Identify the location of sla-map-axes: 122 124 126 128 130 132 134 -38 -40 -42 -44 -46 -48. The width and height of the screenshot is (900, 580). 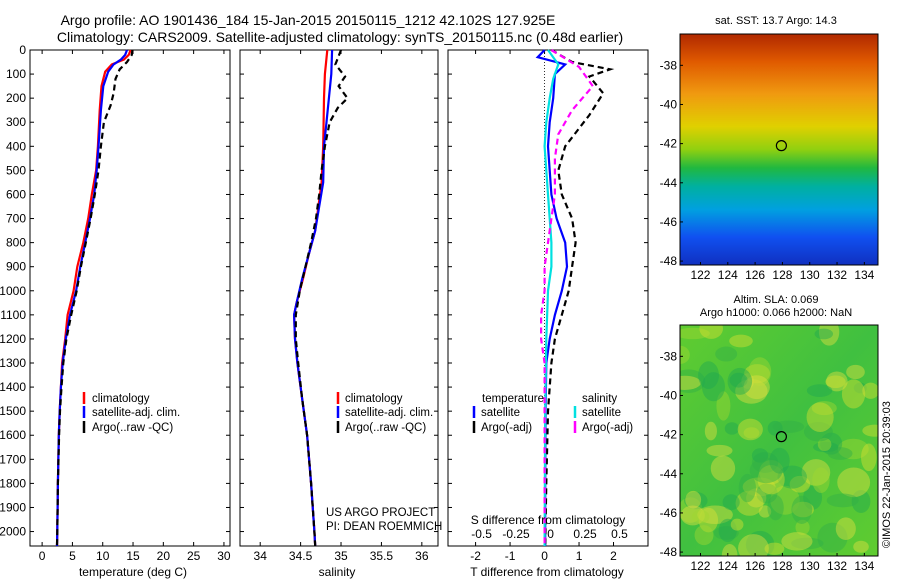
(767, 461).